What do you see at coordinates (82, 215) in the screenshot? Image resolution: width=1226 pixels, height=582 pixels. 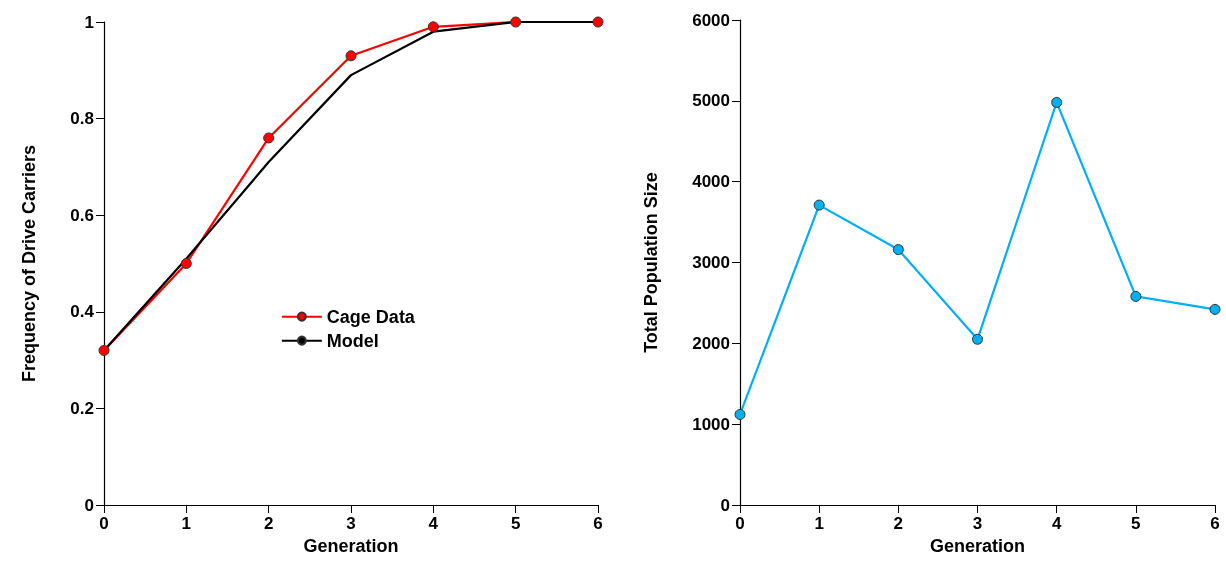 I see `y-tick-label: 0.6` at bounding box center [82, 215].